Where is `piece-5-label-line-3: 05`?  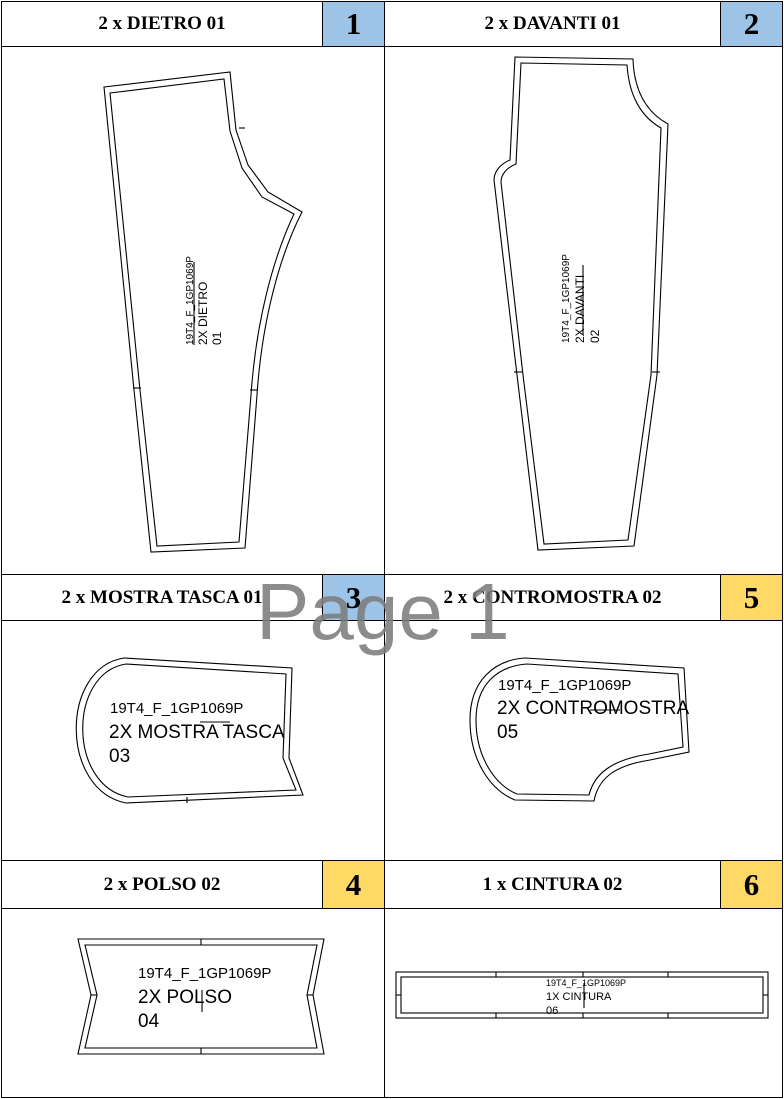
piece-5-label-line-3: 05 is located at coordinates (507, 732).